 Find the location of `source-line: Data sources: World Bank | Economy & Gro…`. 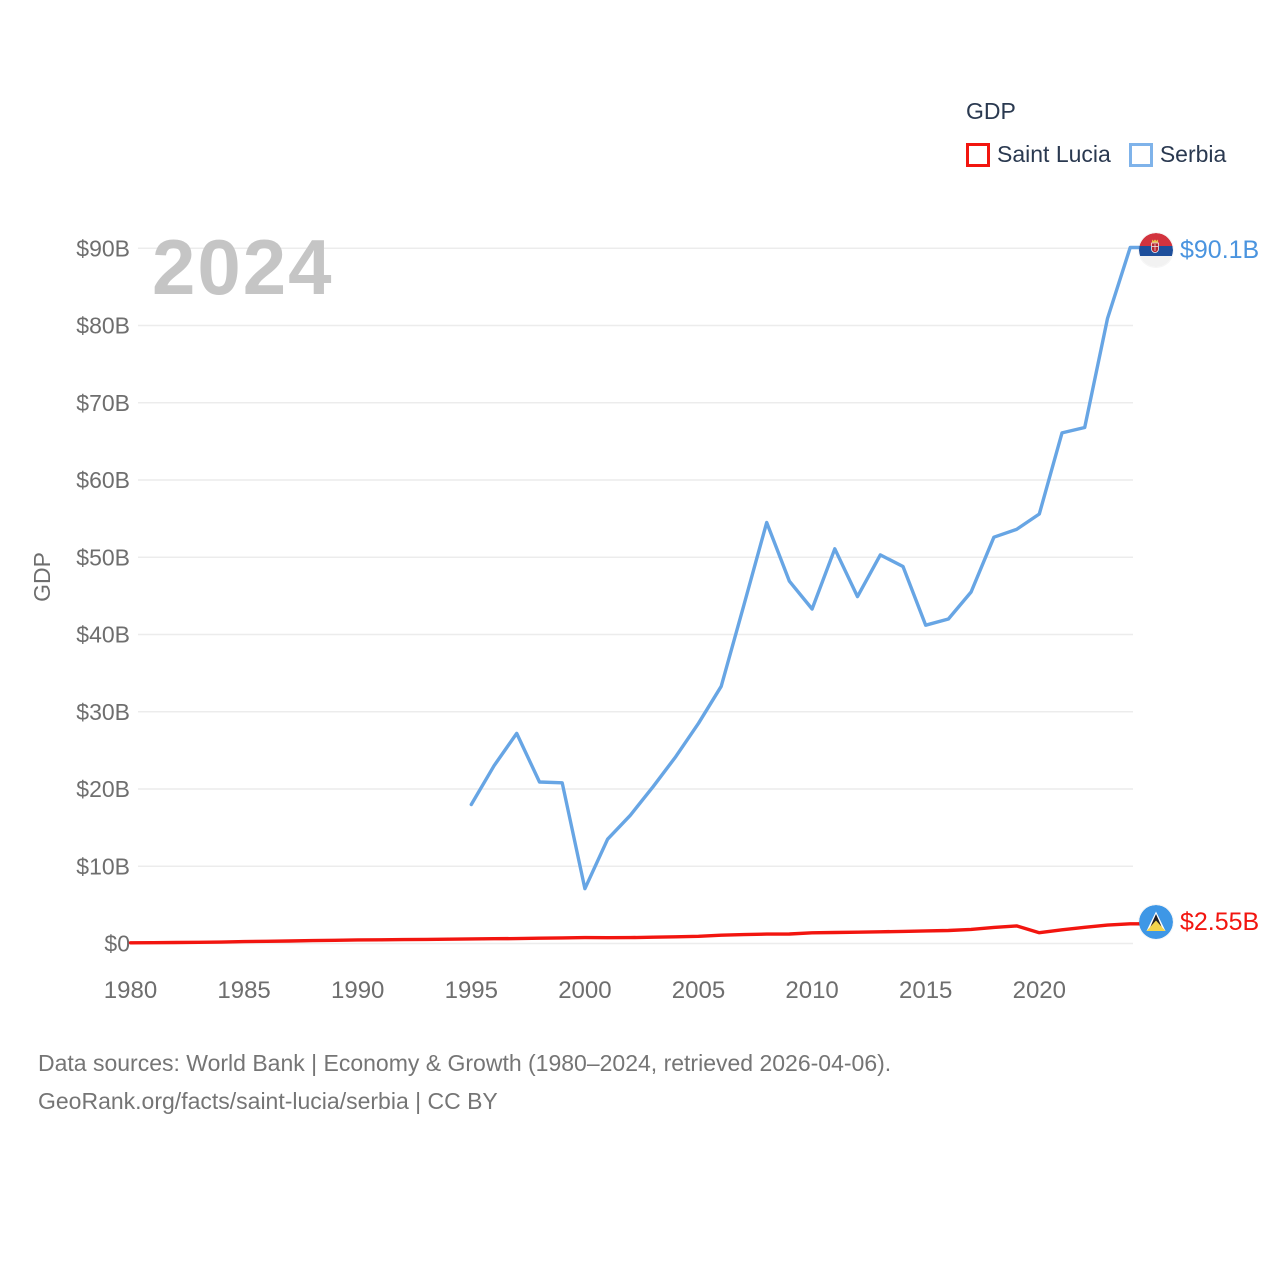

source-line: Data sources: World Bank | Economy & Gro… is located at coordinates (465, 1063).